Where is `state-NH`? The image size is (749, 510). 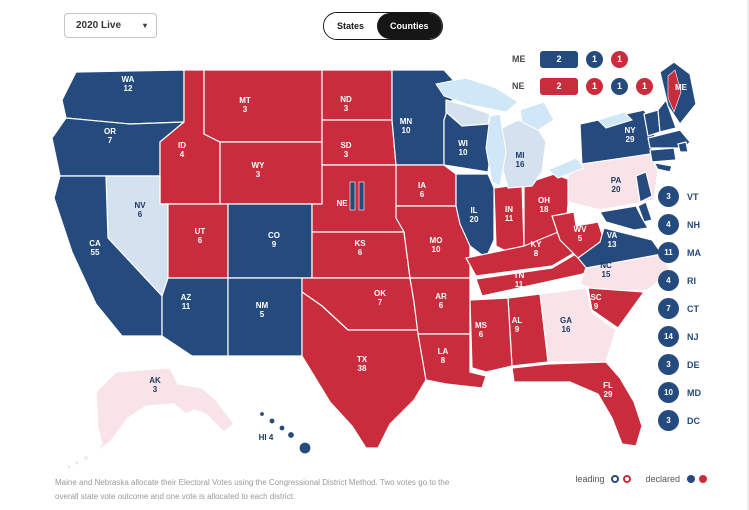 state-NH is located at coordinates (667, 116).